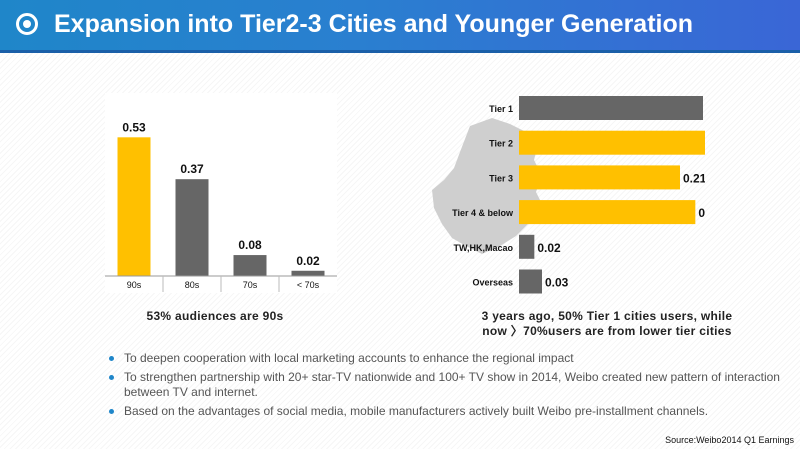 The height and width of the screenshot is (449, 800). Describe the element at coordinates (488, 186) in the screenshot. I see `china-map-icon` at that location.